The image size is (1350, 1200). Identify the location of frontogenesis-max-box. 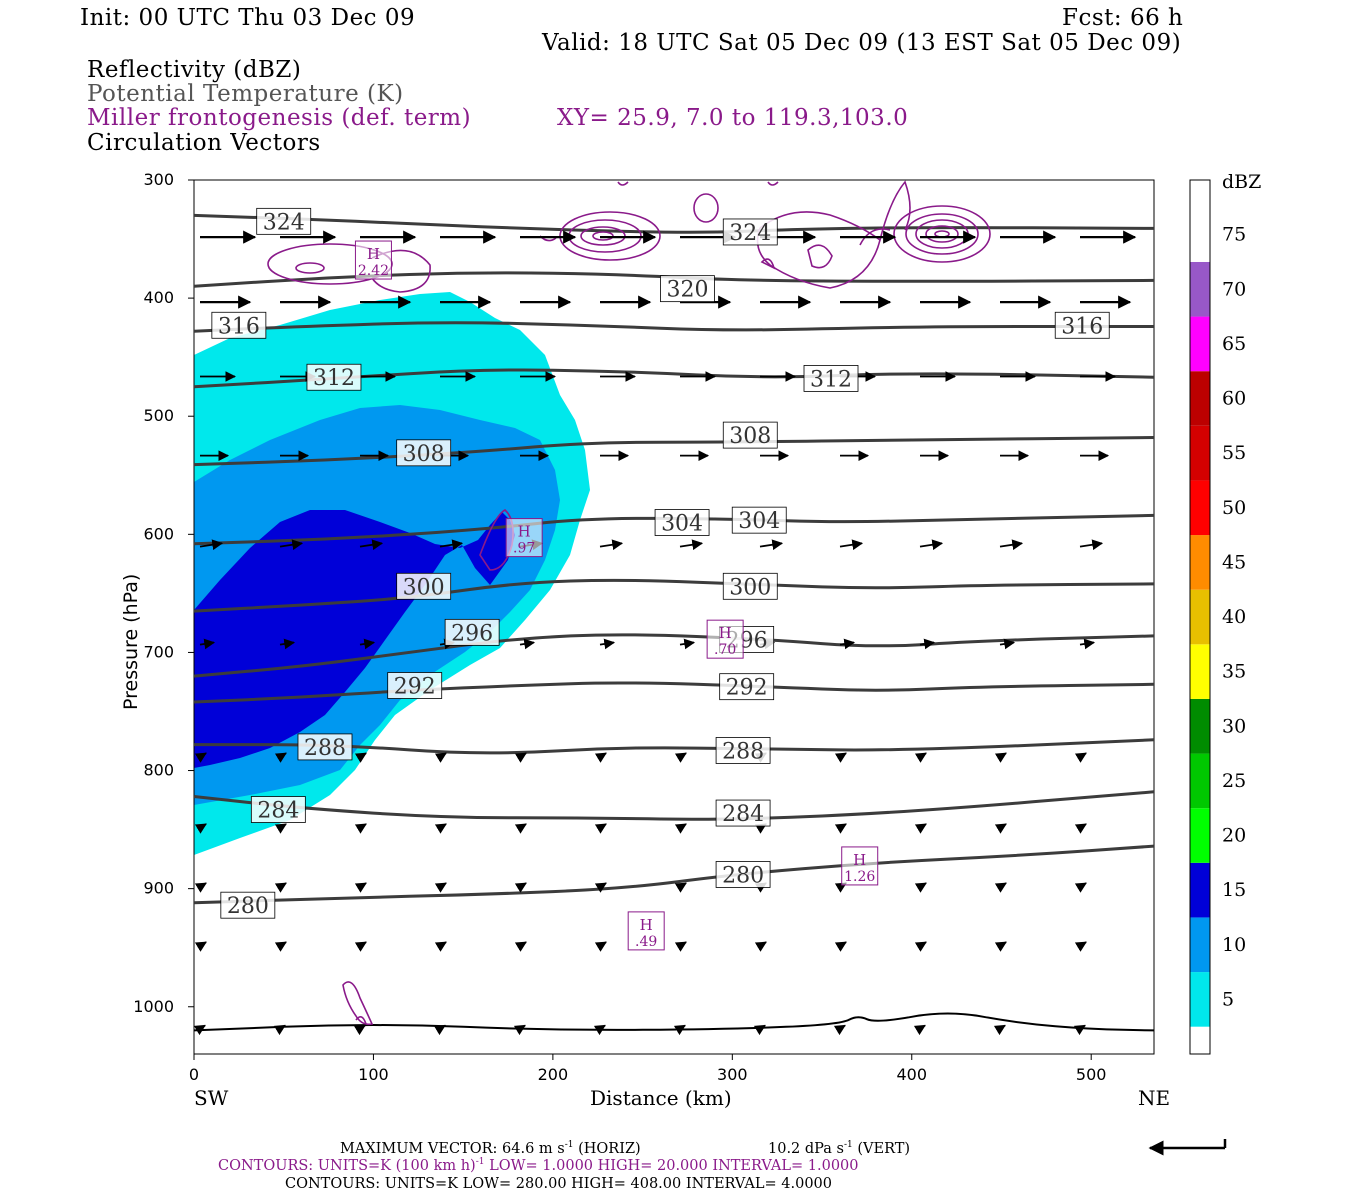
(725, 639).